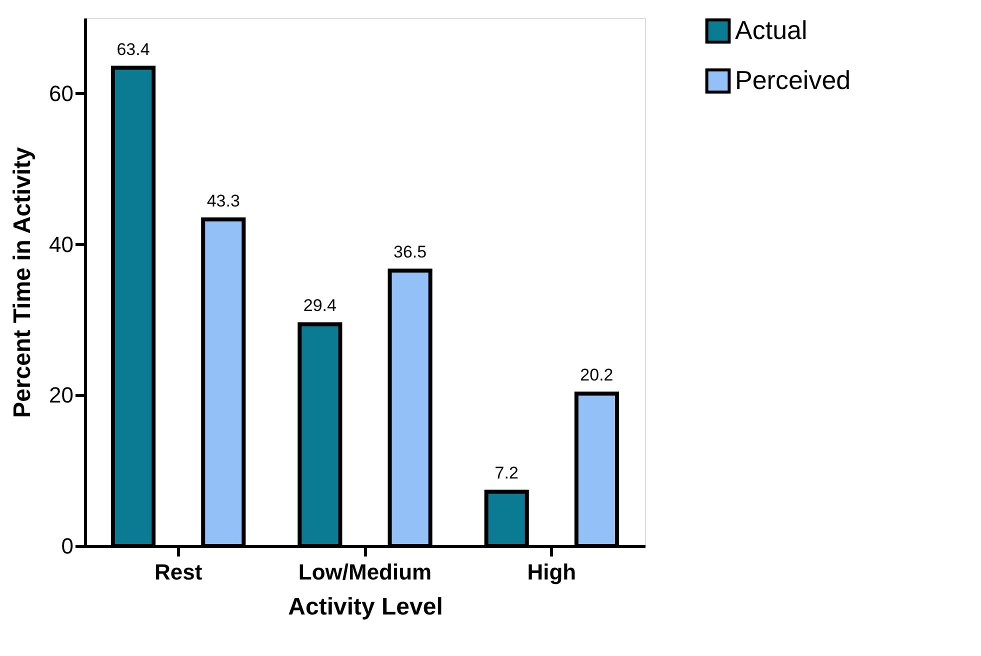  I want to click on data-label: 29.4, so click(319, 306).